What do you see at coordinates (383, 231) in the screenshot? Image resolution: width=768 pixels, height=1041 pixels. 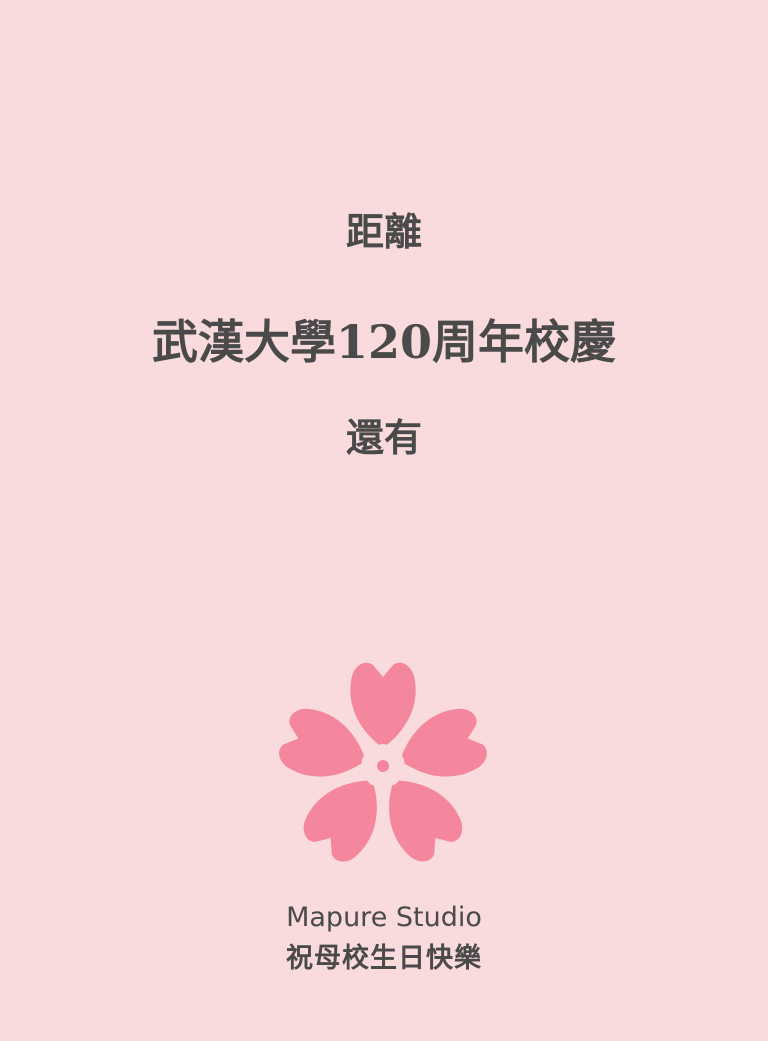 I see `countdown-prefix: 距離` at bounding box center [383, 231].